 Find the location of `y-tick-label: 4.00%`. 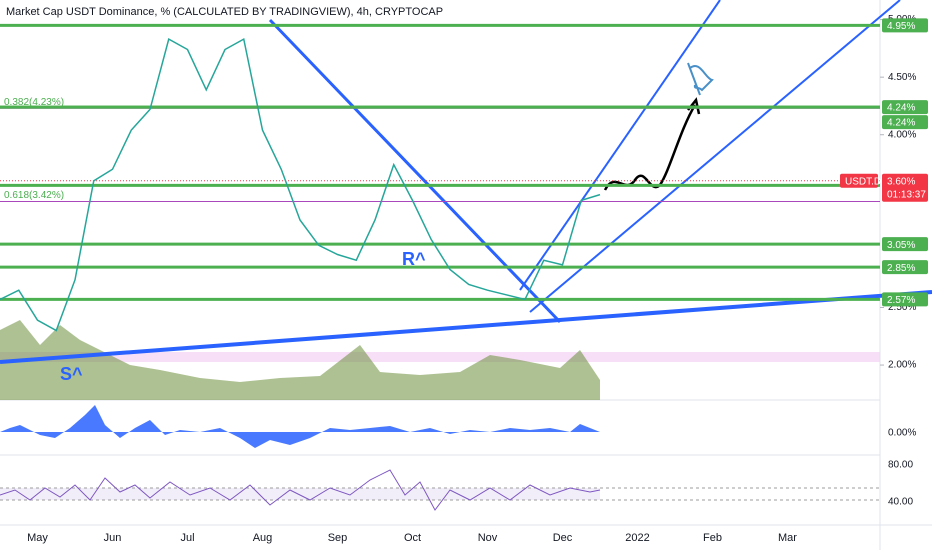

y-tick-label: 4.00% is located at coordinates (902, 134).